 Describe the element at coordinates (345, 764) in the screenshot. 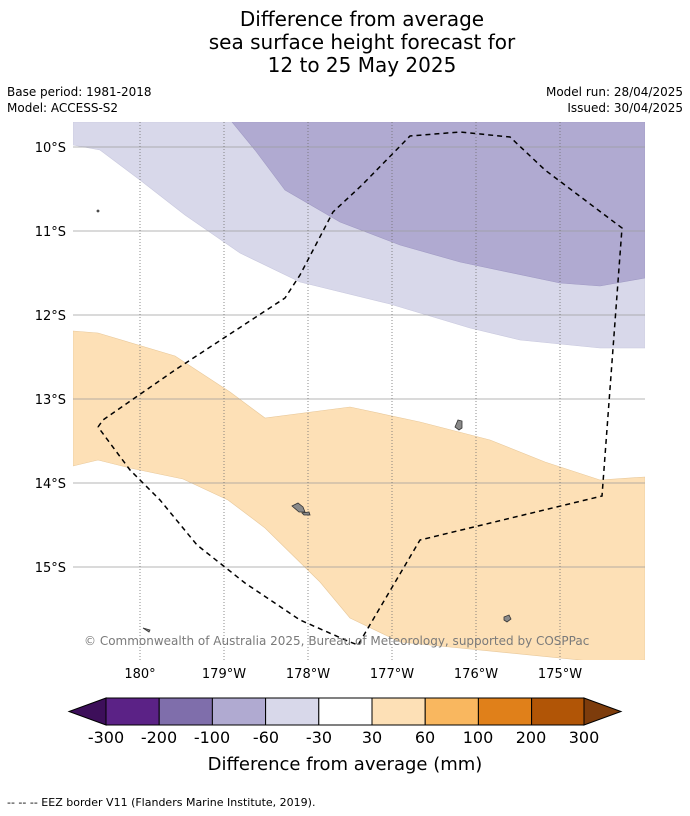

I see `colorbar-title: Difference from average (mm)` at that location.